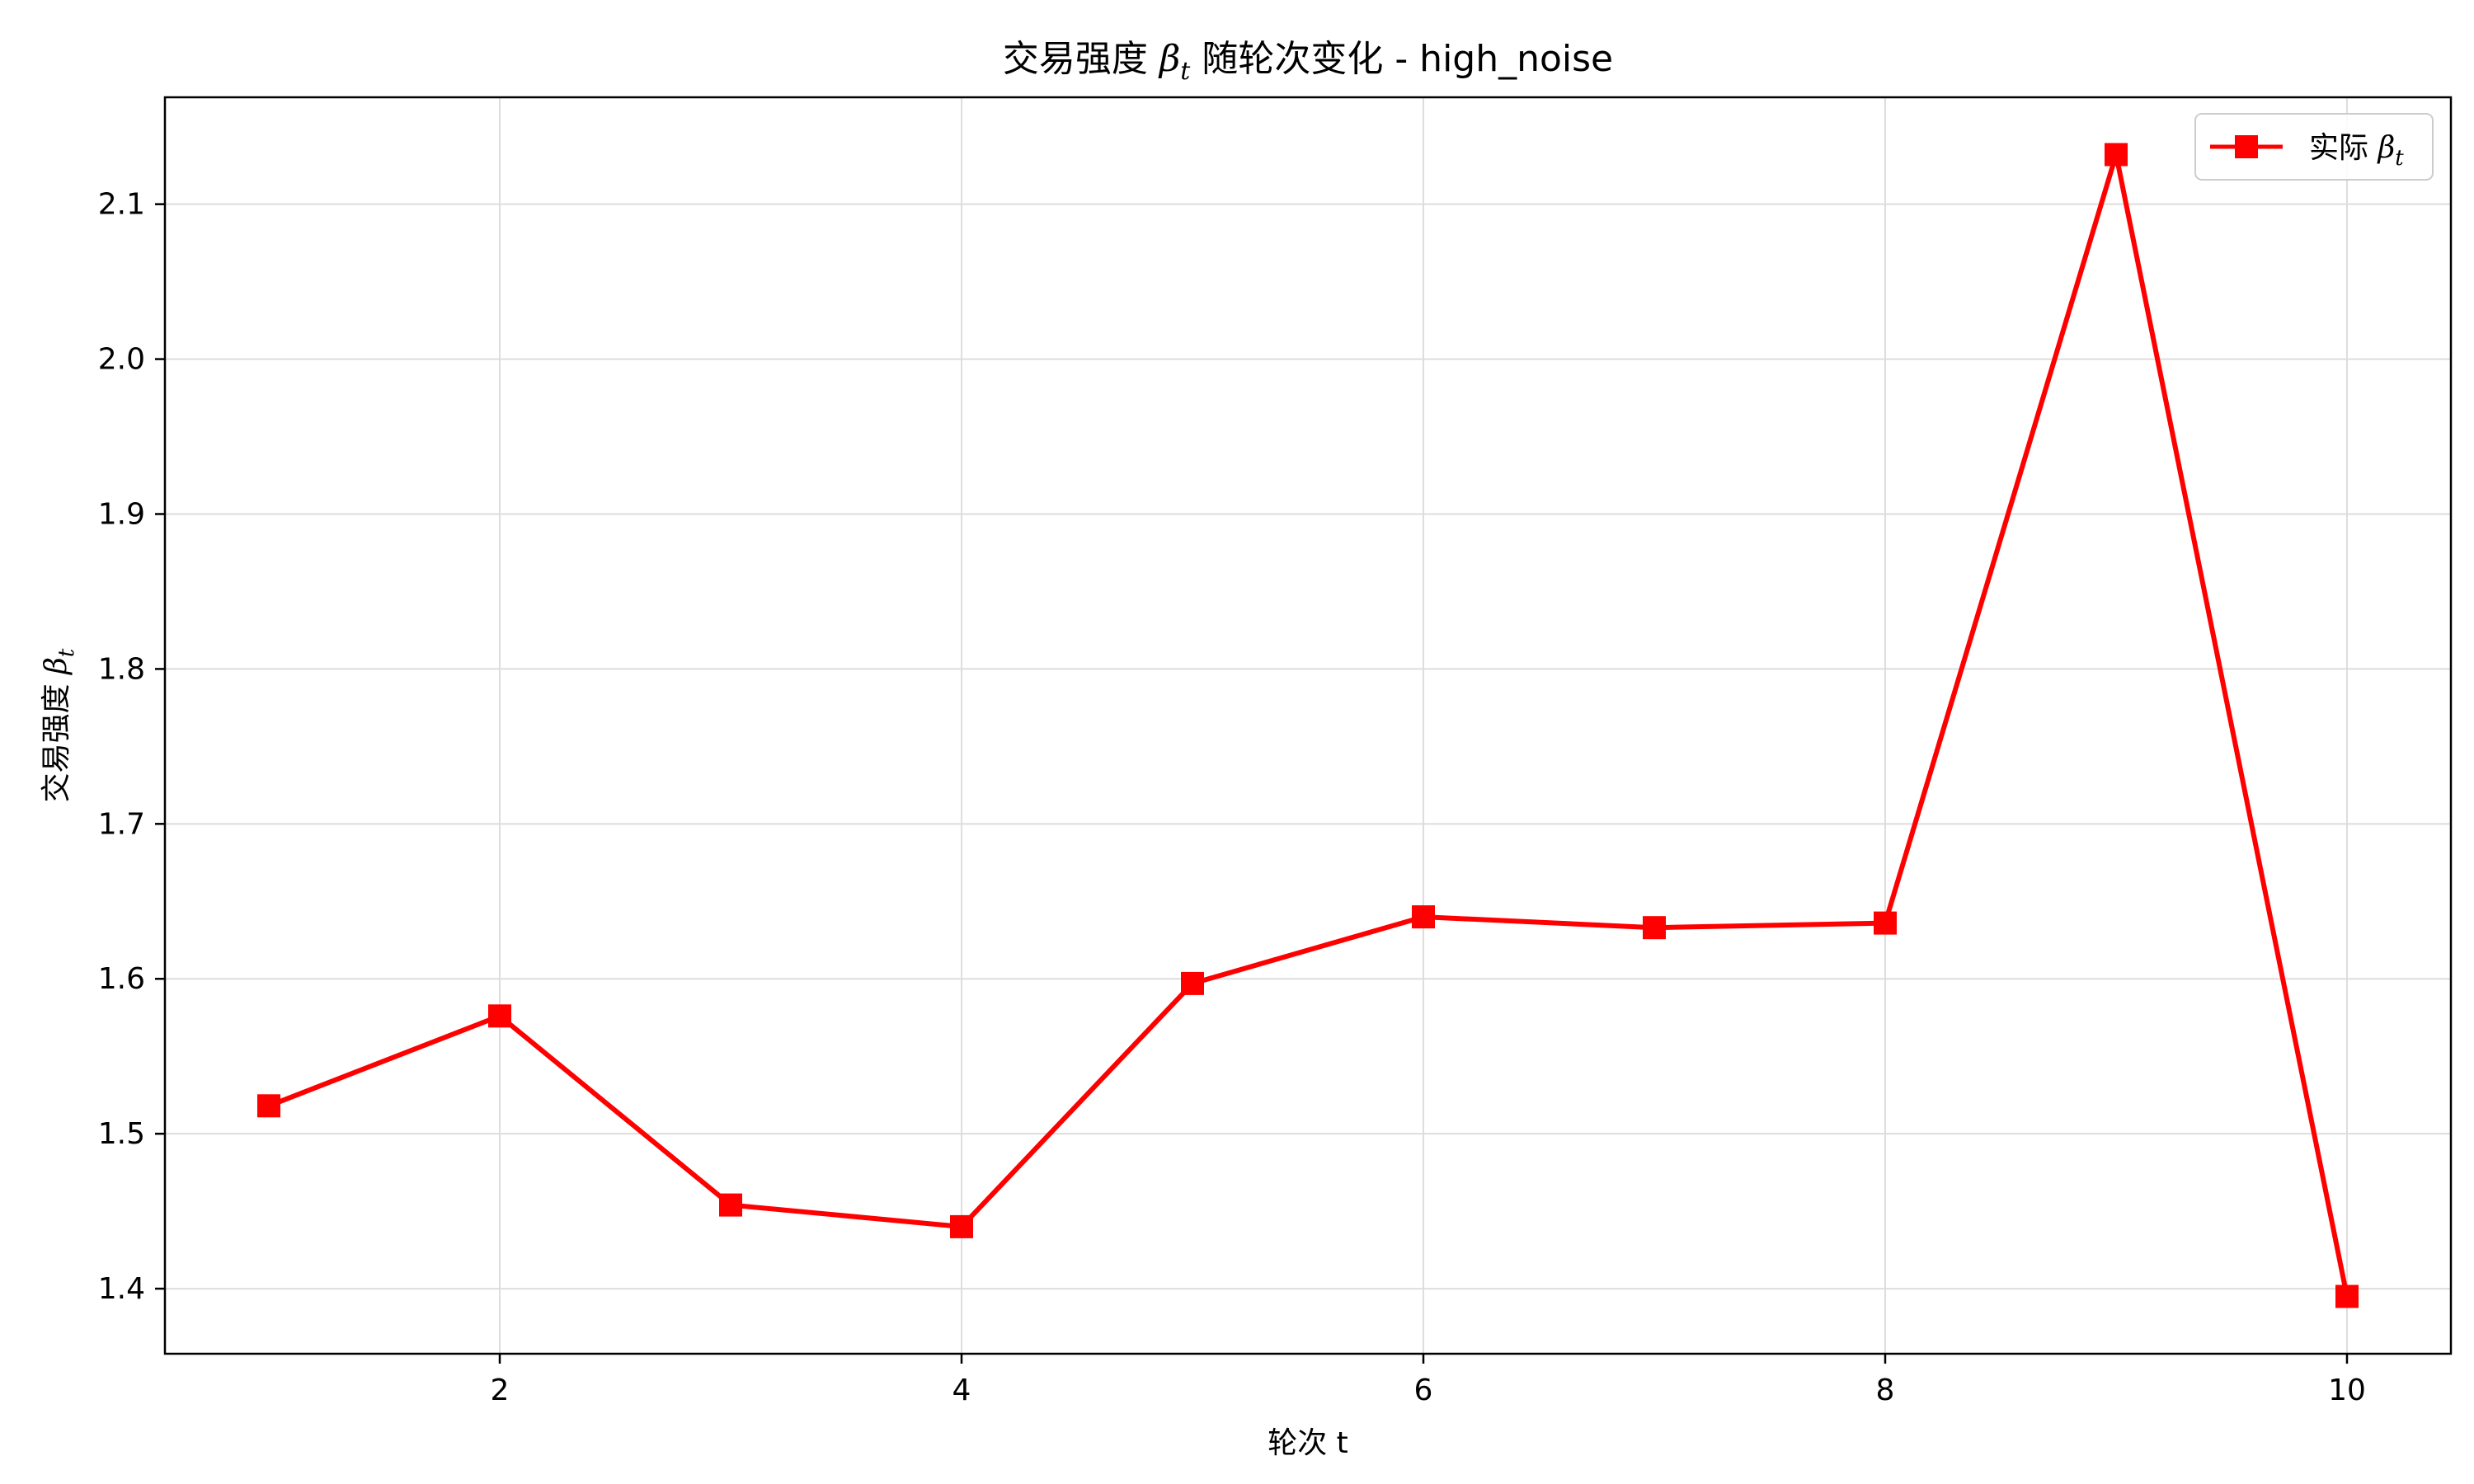 Image resolution: width=2474 pixels, height=1484 pixels. Describe the element at coordinates (56, 738) in the screenshot. I see `y-axis-title-prefix: 交易强度` at that location.